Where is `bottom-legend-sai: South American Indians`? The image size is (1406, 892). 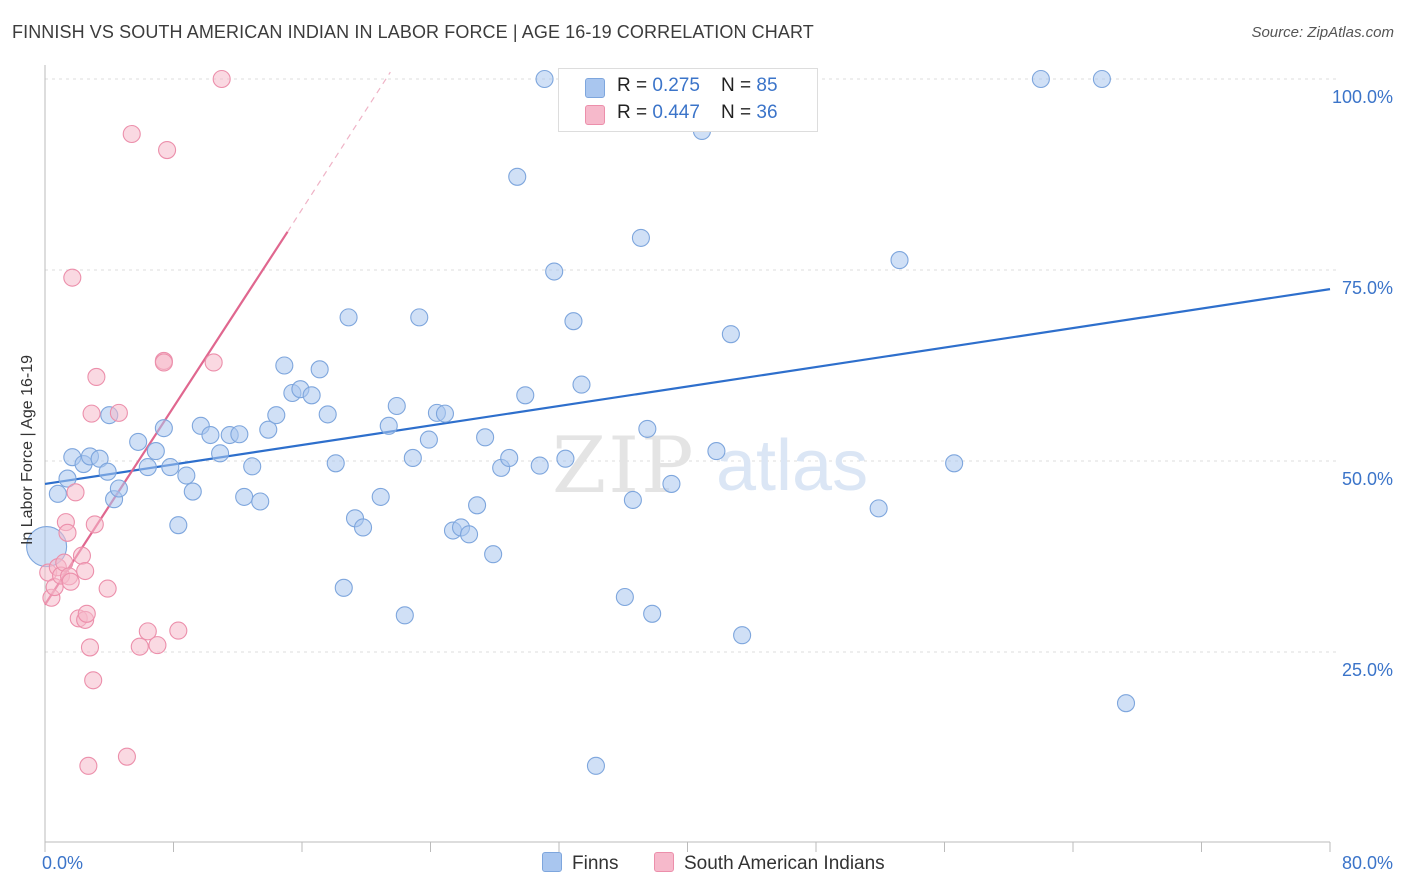
bottom-legend-sai: South American Indians is located at coordinates (769, 864).